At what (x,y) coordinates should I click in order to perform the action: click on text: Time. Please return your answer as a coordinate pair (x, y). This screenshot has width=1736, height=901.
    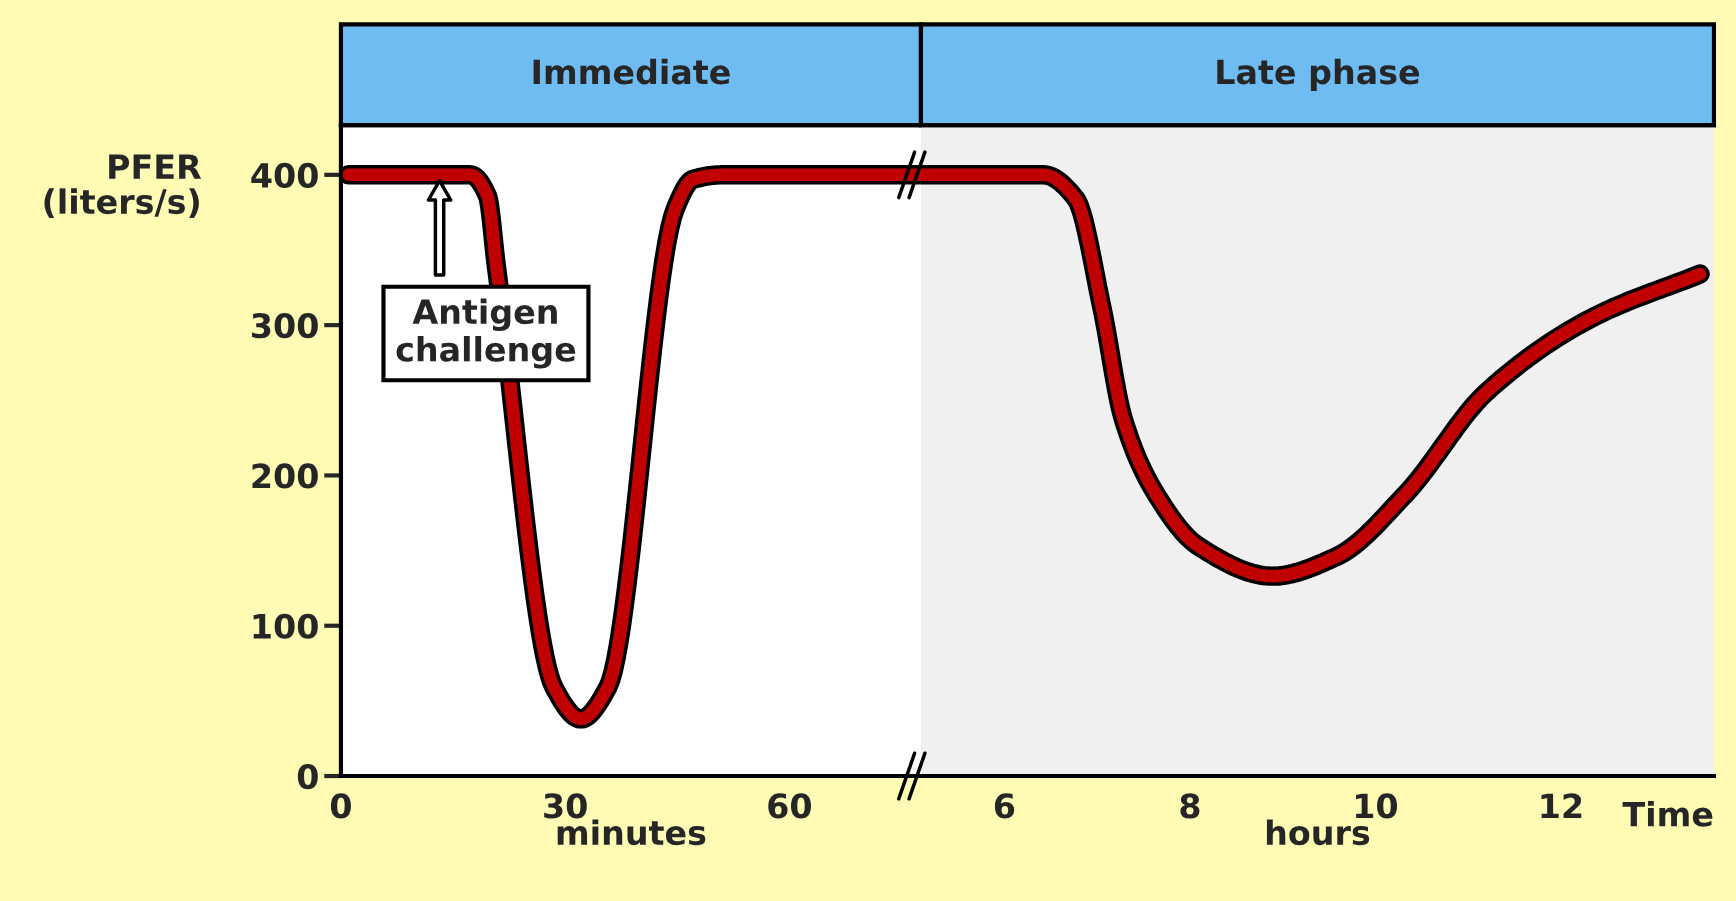
    Looking at the image, I should click on (1667, 813).